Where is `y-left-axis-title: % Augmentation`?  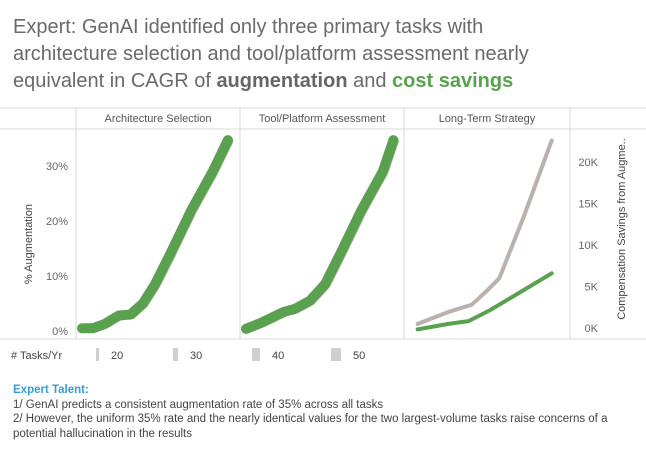
y-left-axis-title: % Augmentation is located at coordinates (29, 244).